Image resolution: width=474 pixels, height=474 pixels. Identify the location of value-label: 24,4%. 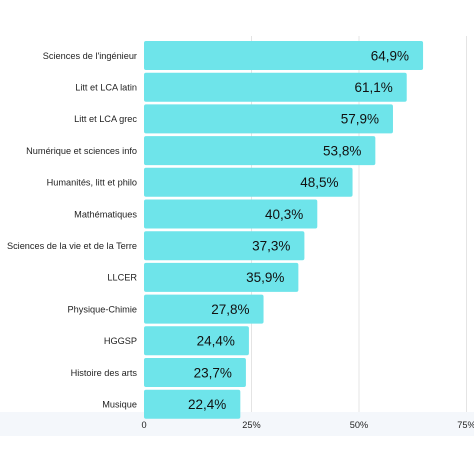
(216, 341).